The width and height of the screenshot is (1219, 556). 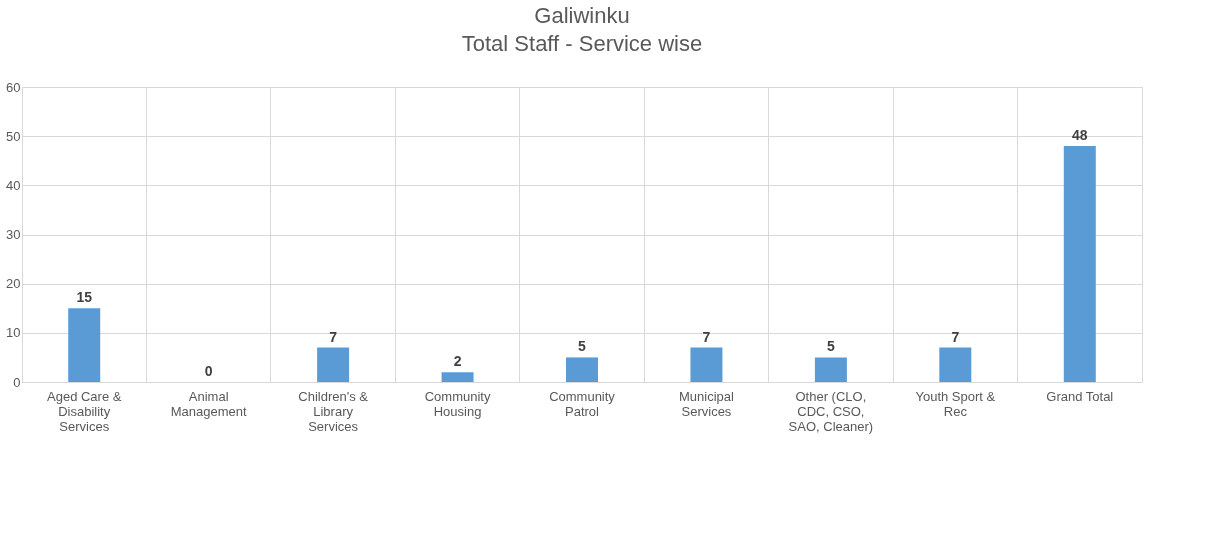 What do you see at coordinates (831, 411) in the screenshot?
I see `x-tick-label: Other (CLO, CDC, CSO, SAO, Cleaner)` at bounding box center [831, 411].